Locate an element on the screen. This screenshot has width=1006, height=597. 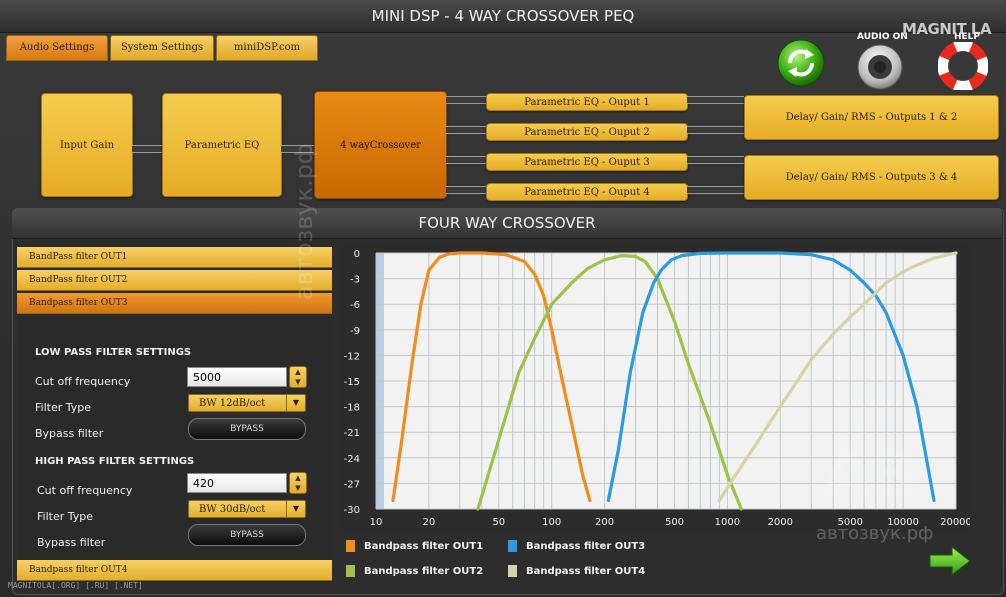
low-pass-type-value: BW 12dB/oct is located at coordinates (232, 403).